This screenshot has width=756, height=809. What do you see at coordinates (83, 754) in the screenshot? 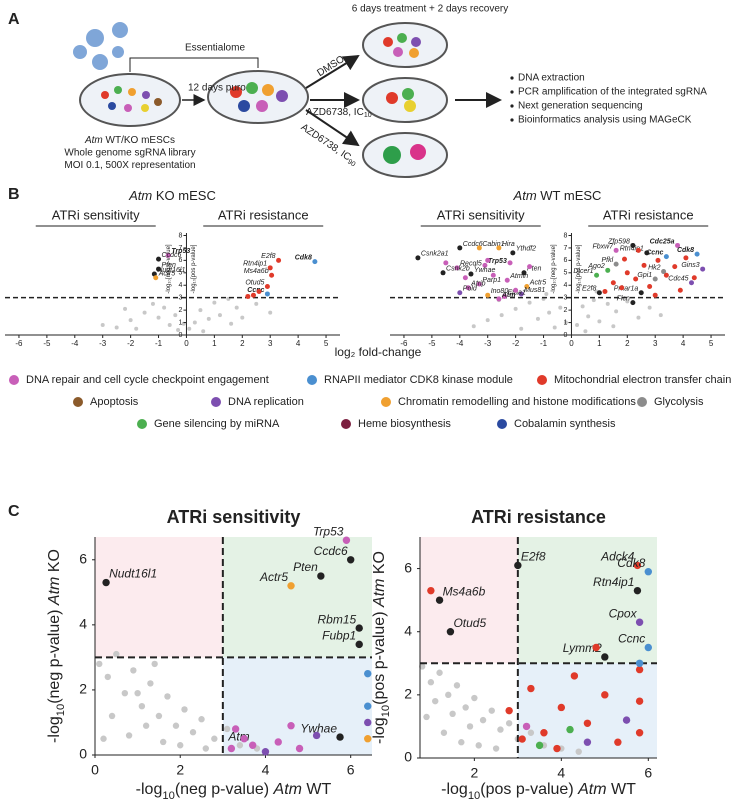
I see `y-tick-label: 0` at bounding box center [83, 754].